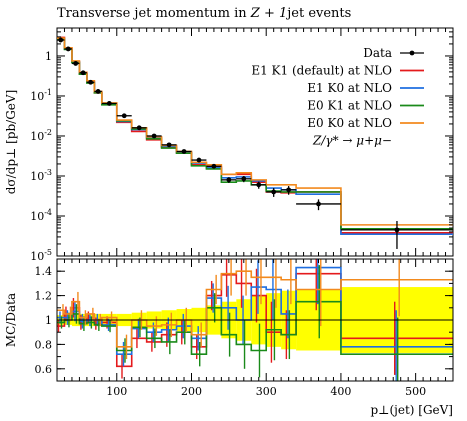 The image size is (467, 421). What do you see at coordinates (44, 271) in the screenshot?
I see `ratio-y-tick-label: 1.4` at bounding box center [44, 271].